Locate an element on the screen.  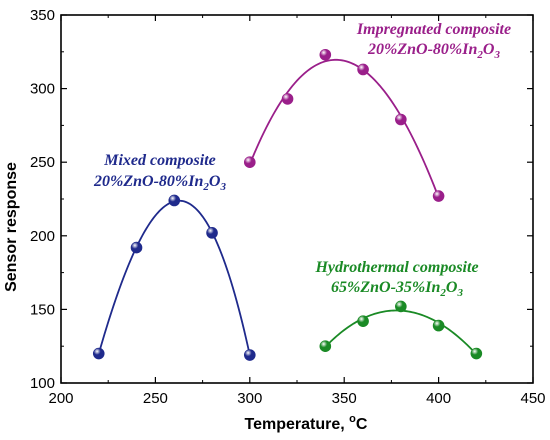
y-axis-label: Sensor response is located at coordinates (11, 227).